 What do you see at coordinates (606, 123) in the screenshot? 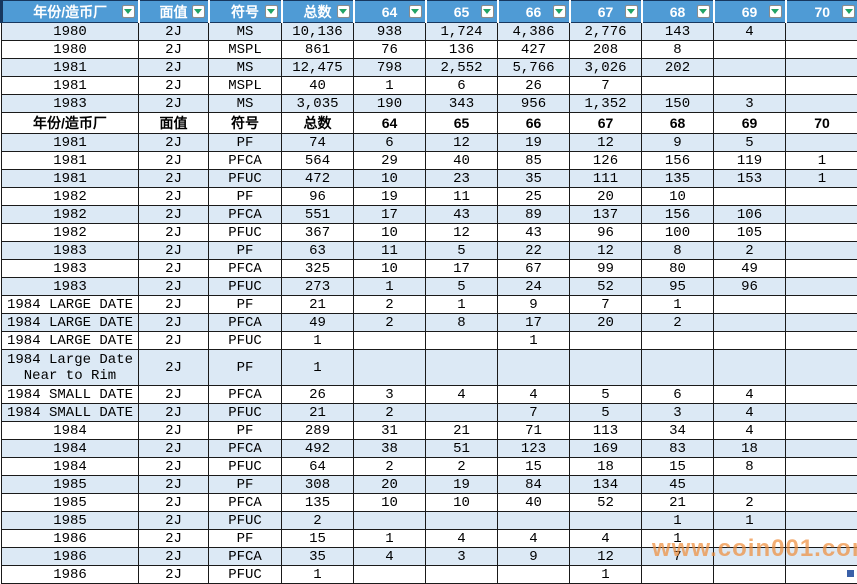
I see `repeat-header-grade-67: 67` at bounding box center [606, 123].